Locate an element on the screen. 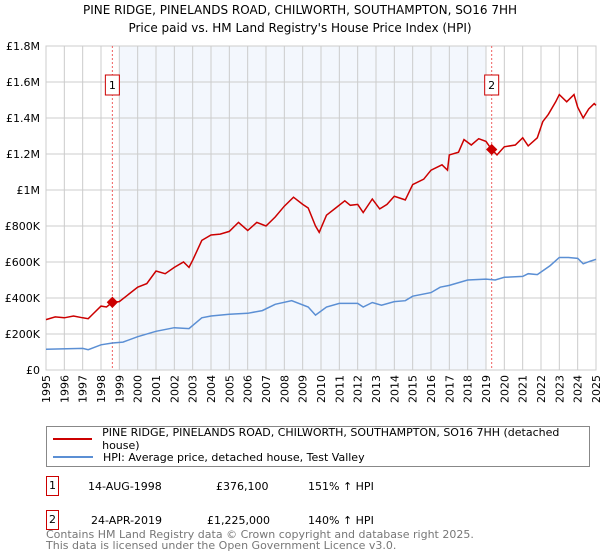 The height and width of the screenshot is (560, 600). x-tick-label: 2002 is located at coordinates (174, 389).